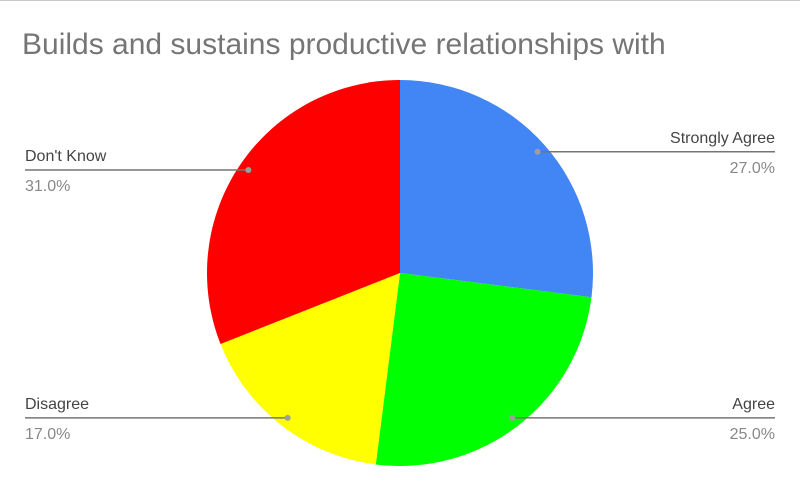 The image size is (800, 486). I want to click on slice-value: 31.0%, so click(47, 186).